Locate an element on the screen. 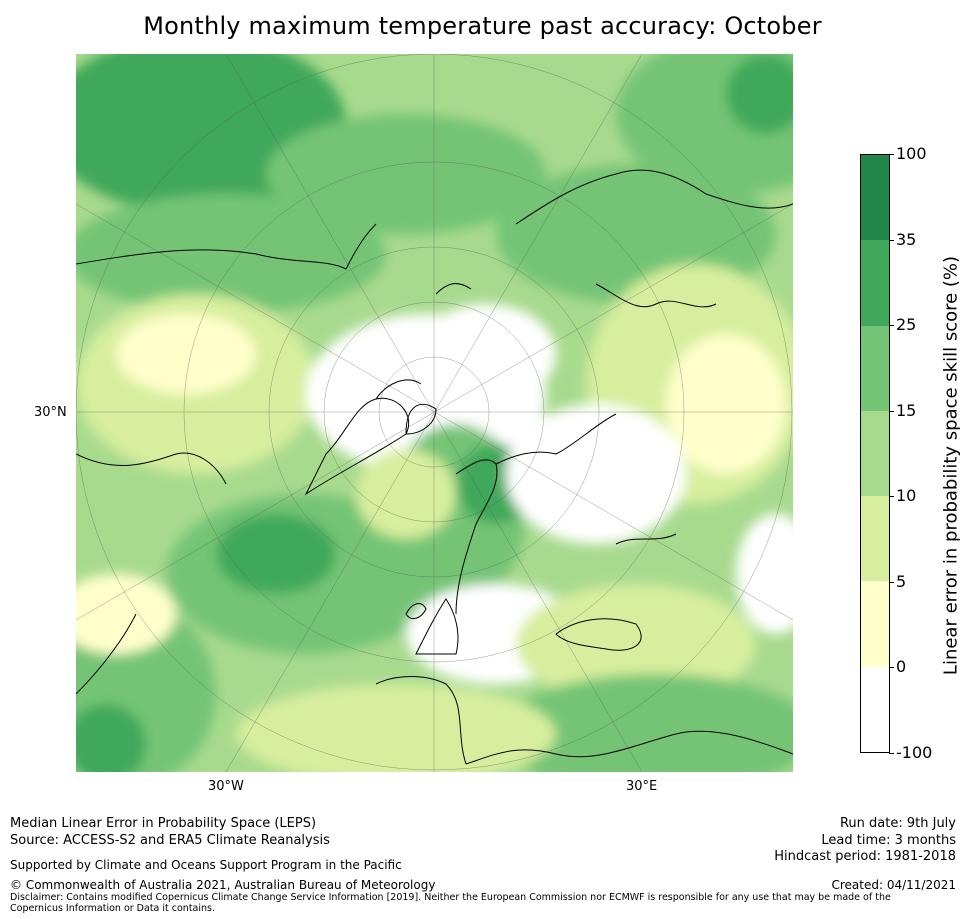 The height and width of the screenshot is (919, 965). colorbar-tick-label: 10 is located at coordinates (906, 496).